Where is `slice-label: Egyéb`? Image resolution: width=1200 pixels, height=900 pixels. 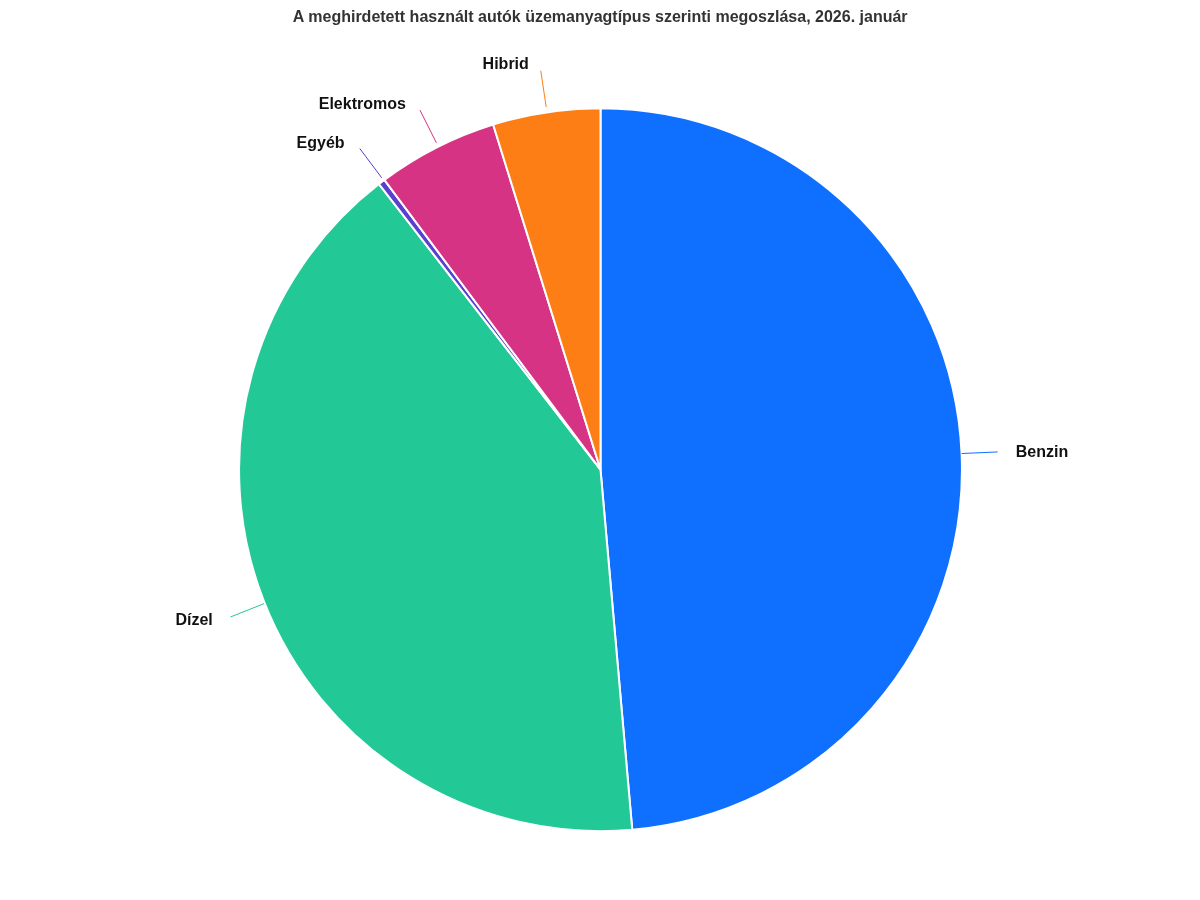 slice-label: Egyéb is located at coordinates (320, 143).